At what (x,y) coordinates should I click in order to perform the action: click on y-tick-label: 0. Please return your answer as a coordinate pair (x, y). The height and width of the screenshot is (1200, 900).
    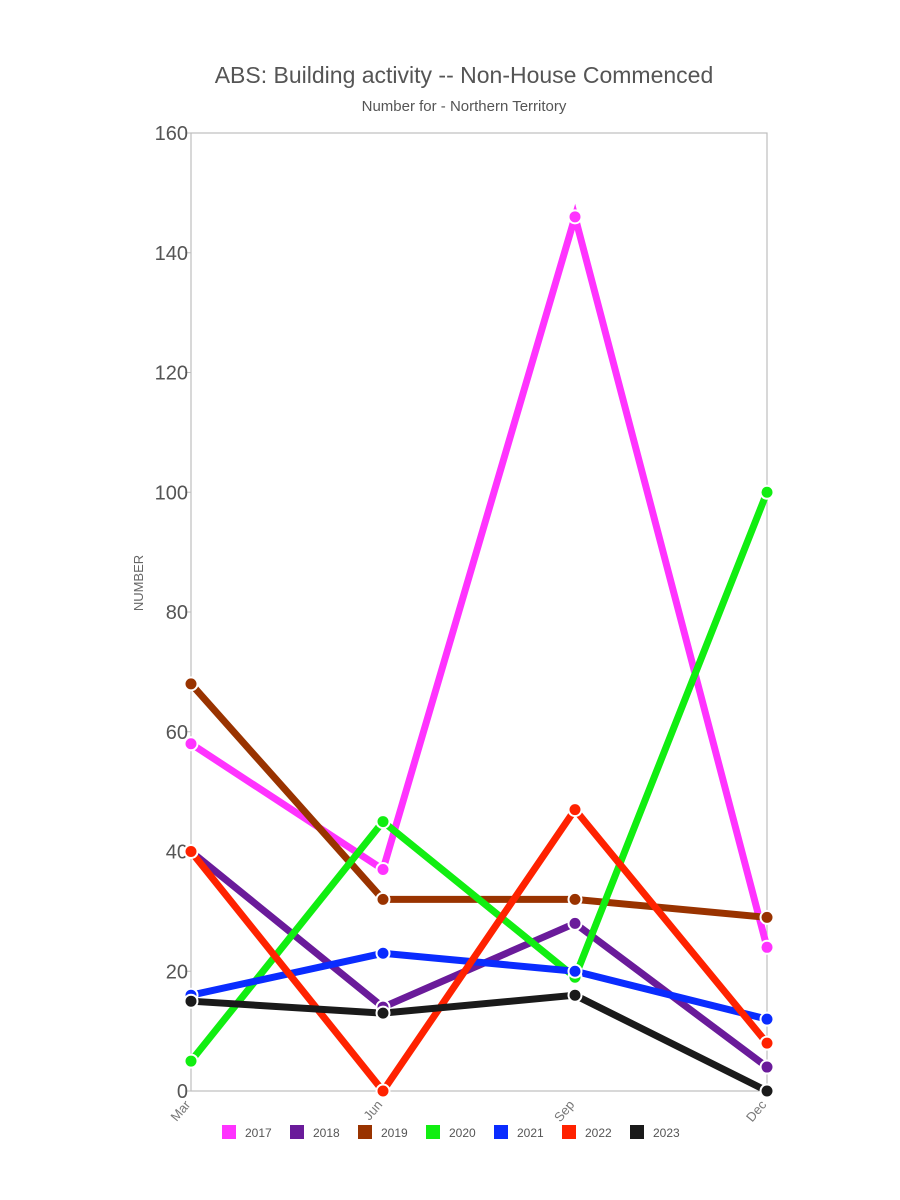
    Looking at the image, I should click on (182, 1092).